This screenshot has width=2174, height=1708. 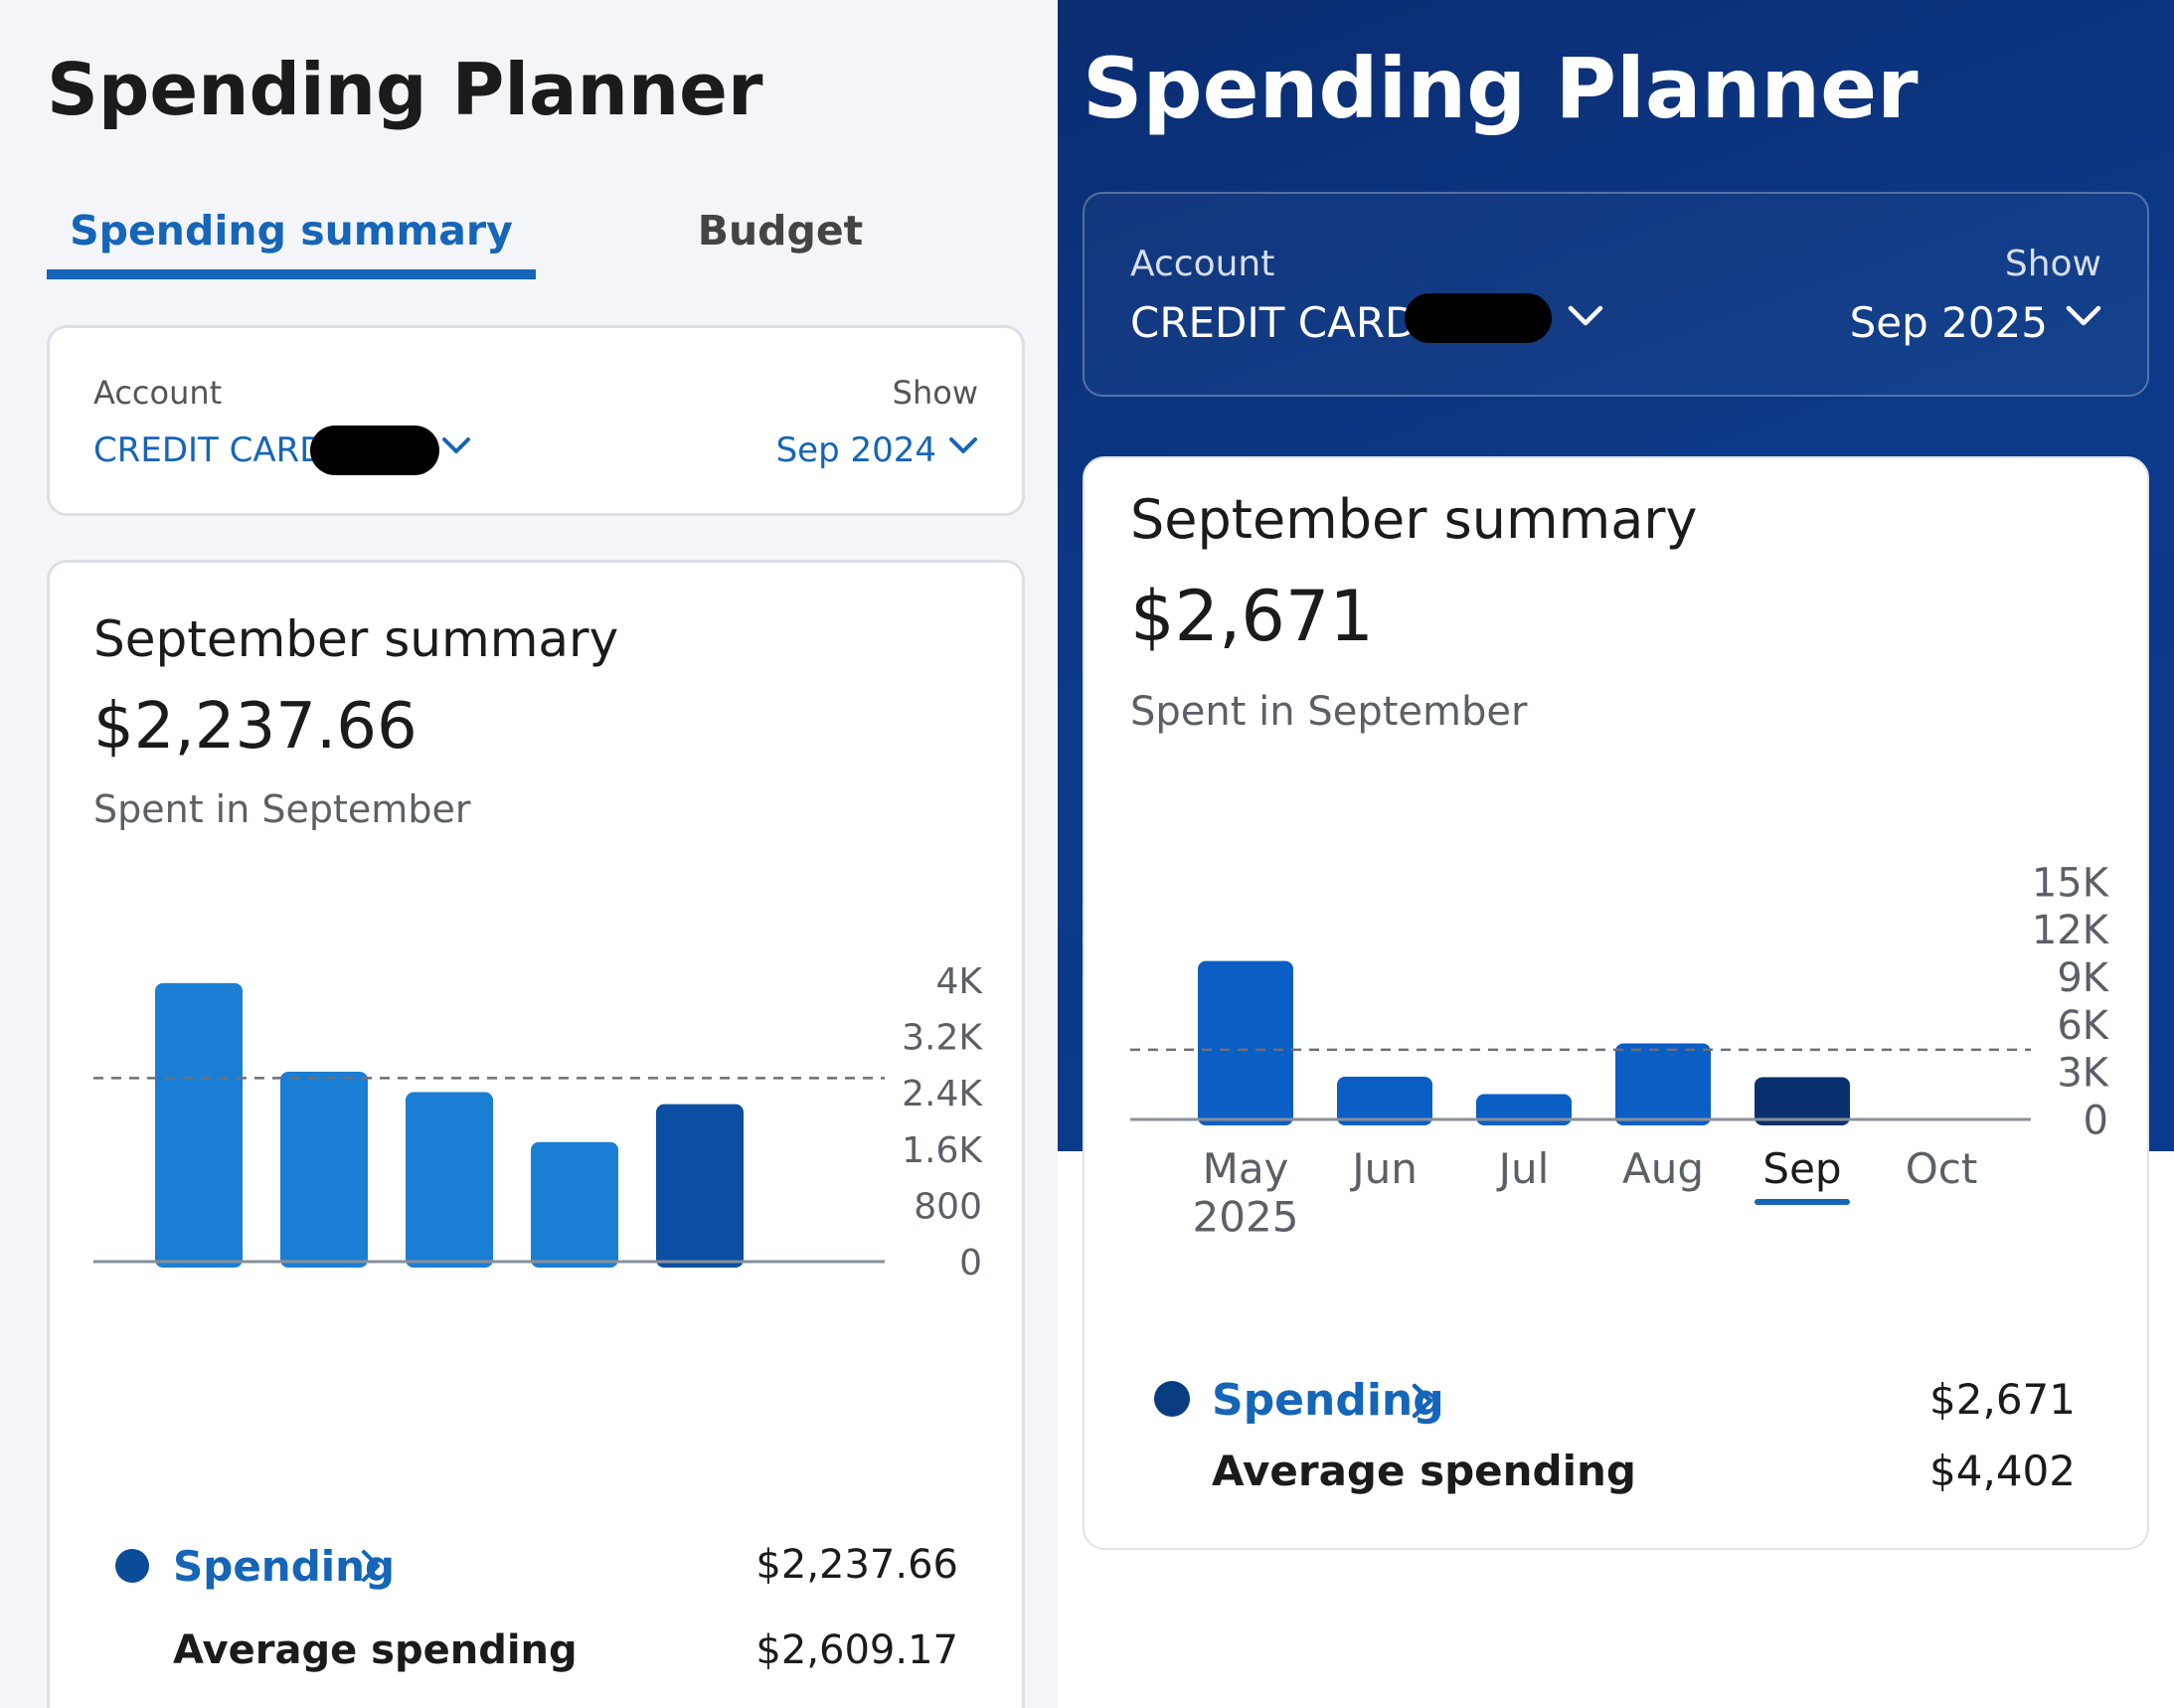 I want to click on spending-bar-chart: 4K3.2K2.4K1.6K8000May2024JunJulAugSepOct, so click(x=538, y=1120).